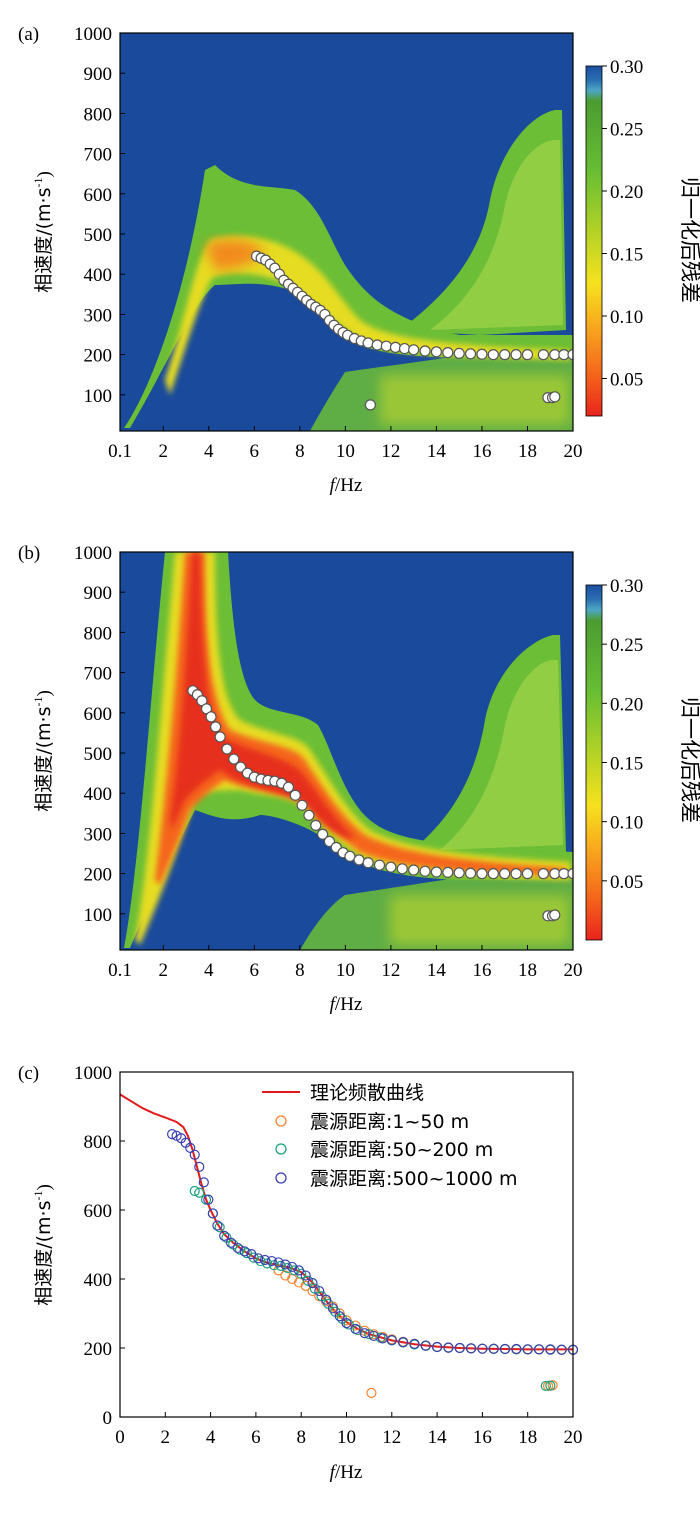 The width and height of the screenshot is (700, 1518). What do you see at coordinates (98, 633) in the screenshot?
I see `y-tick-label: 800` at bounding box center [98, 633].